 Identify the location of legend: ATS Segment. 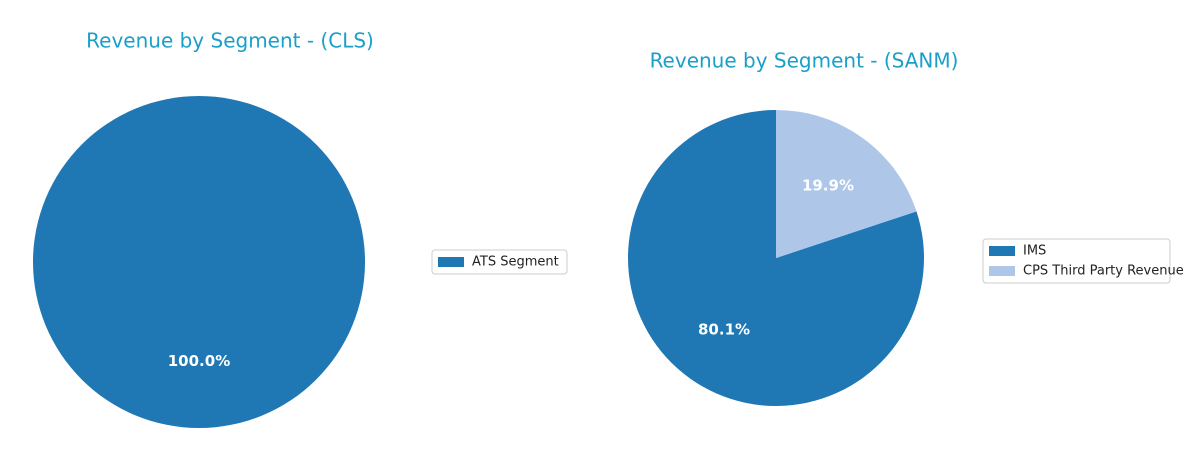
(499, 262).